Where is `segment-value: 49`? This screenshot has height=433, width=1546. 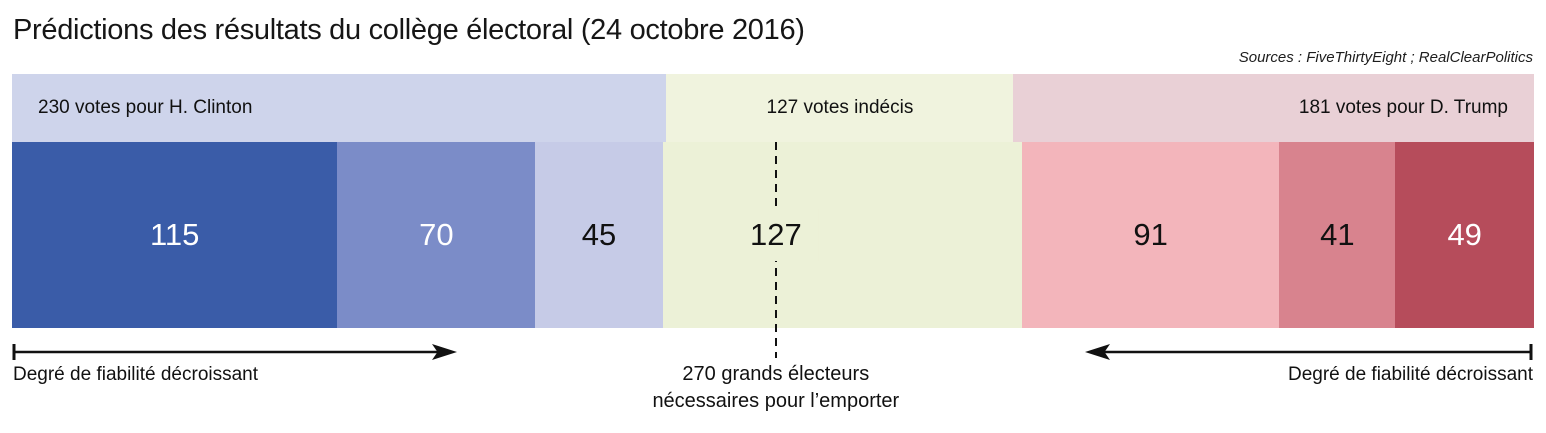
segment-value: 49 is located at coordinates (1464, 234).